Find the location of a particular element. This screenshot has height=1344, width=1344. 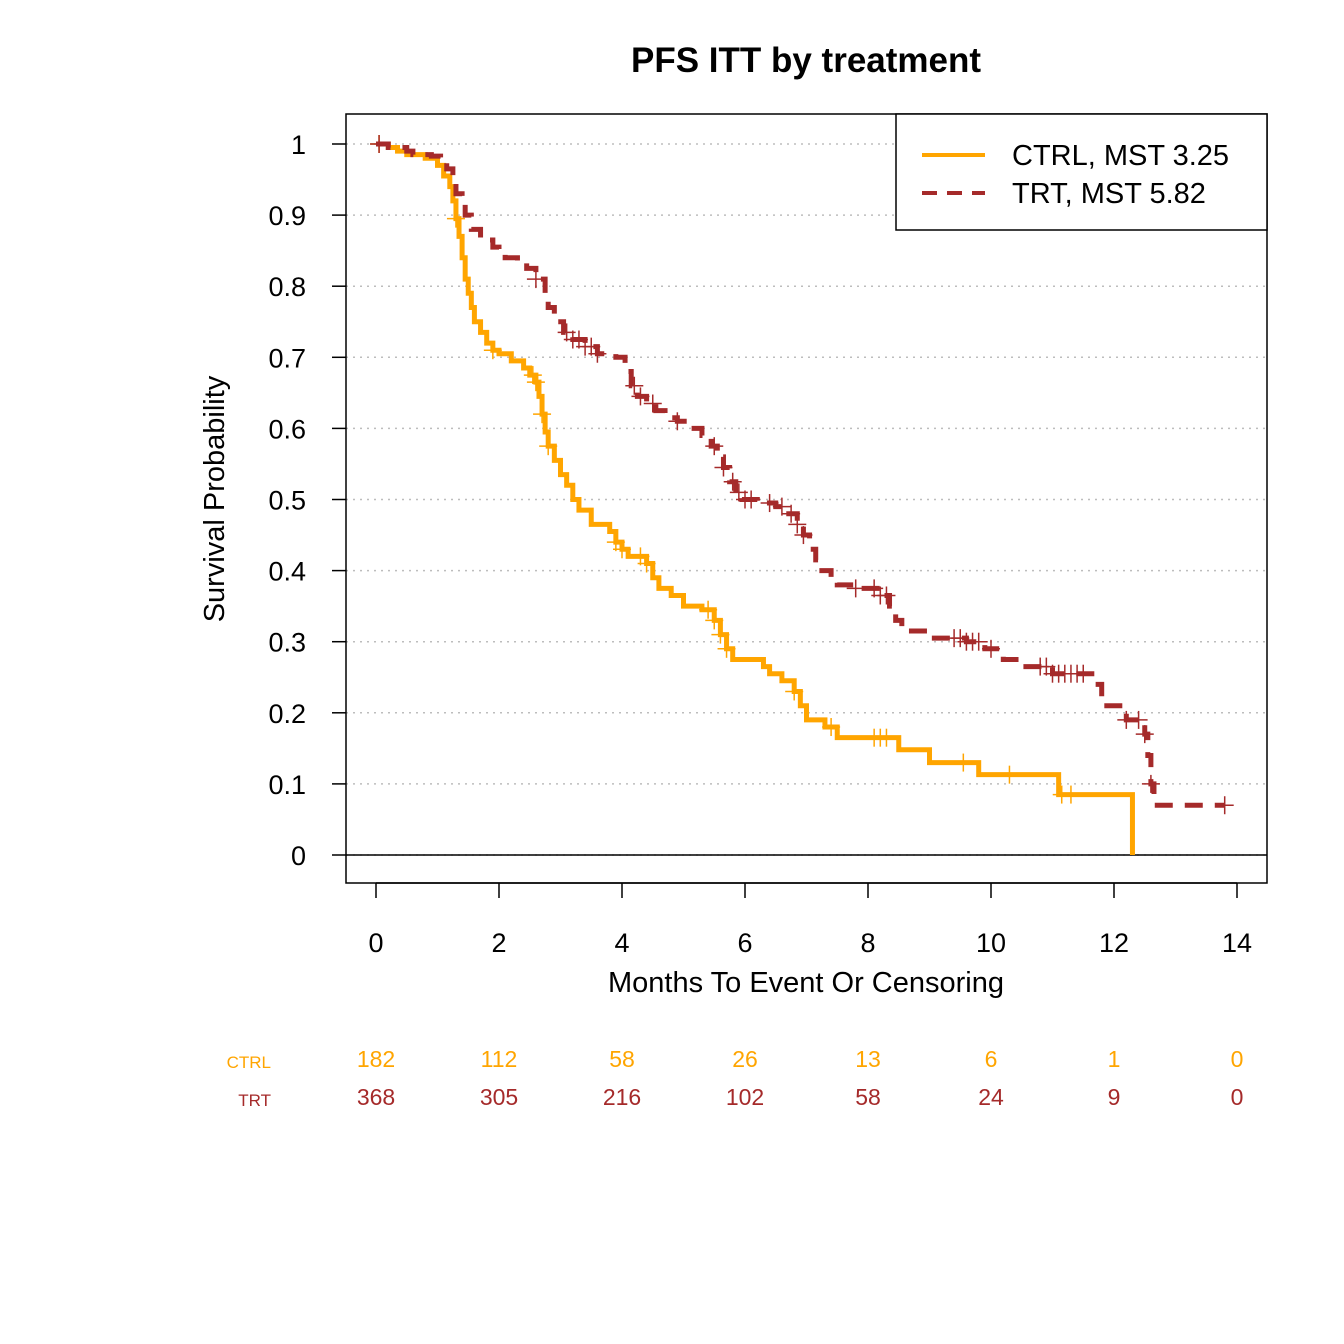

risk-count: 6 is located at coordinates (991, 1059).